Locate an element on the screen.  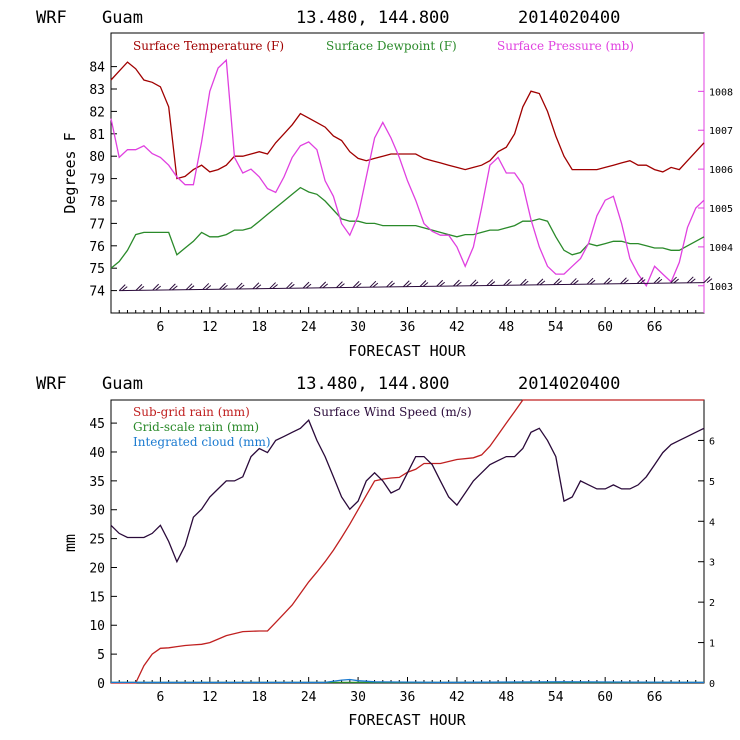
bottom-y2-tick-label: 1 is located at coordinates (712, 644).